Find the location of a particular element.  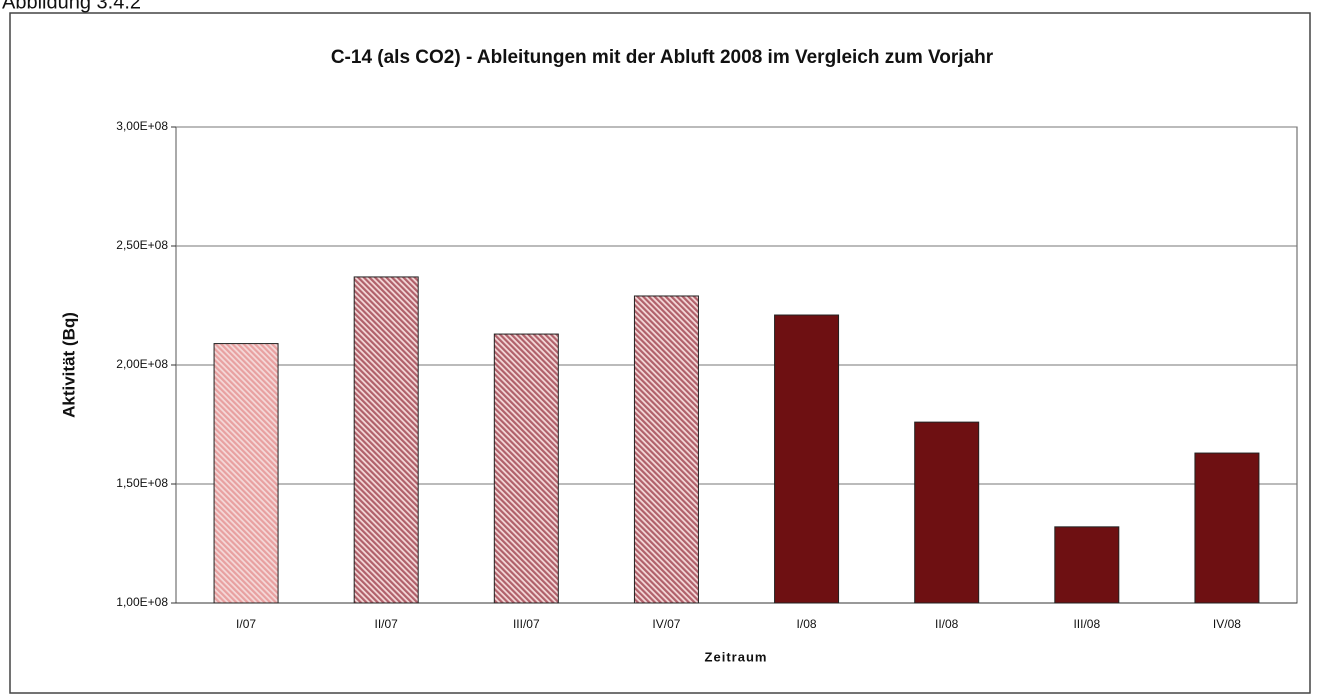

y-tick-label: 2,00E+08 is located at coordinates (142, 364).